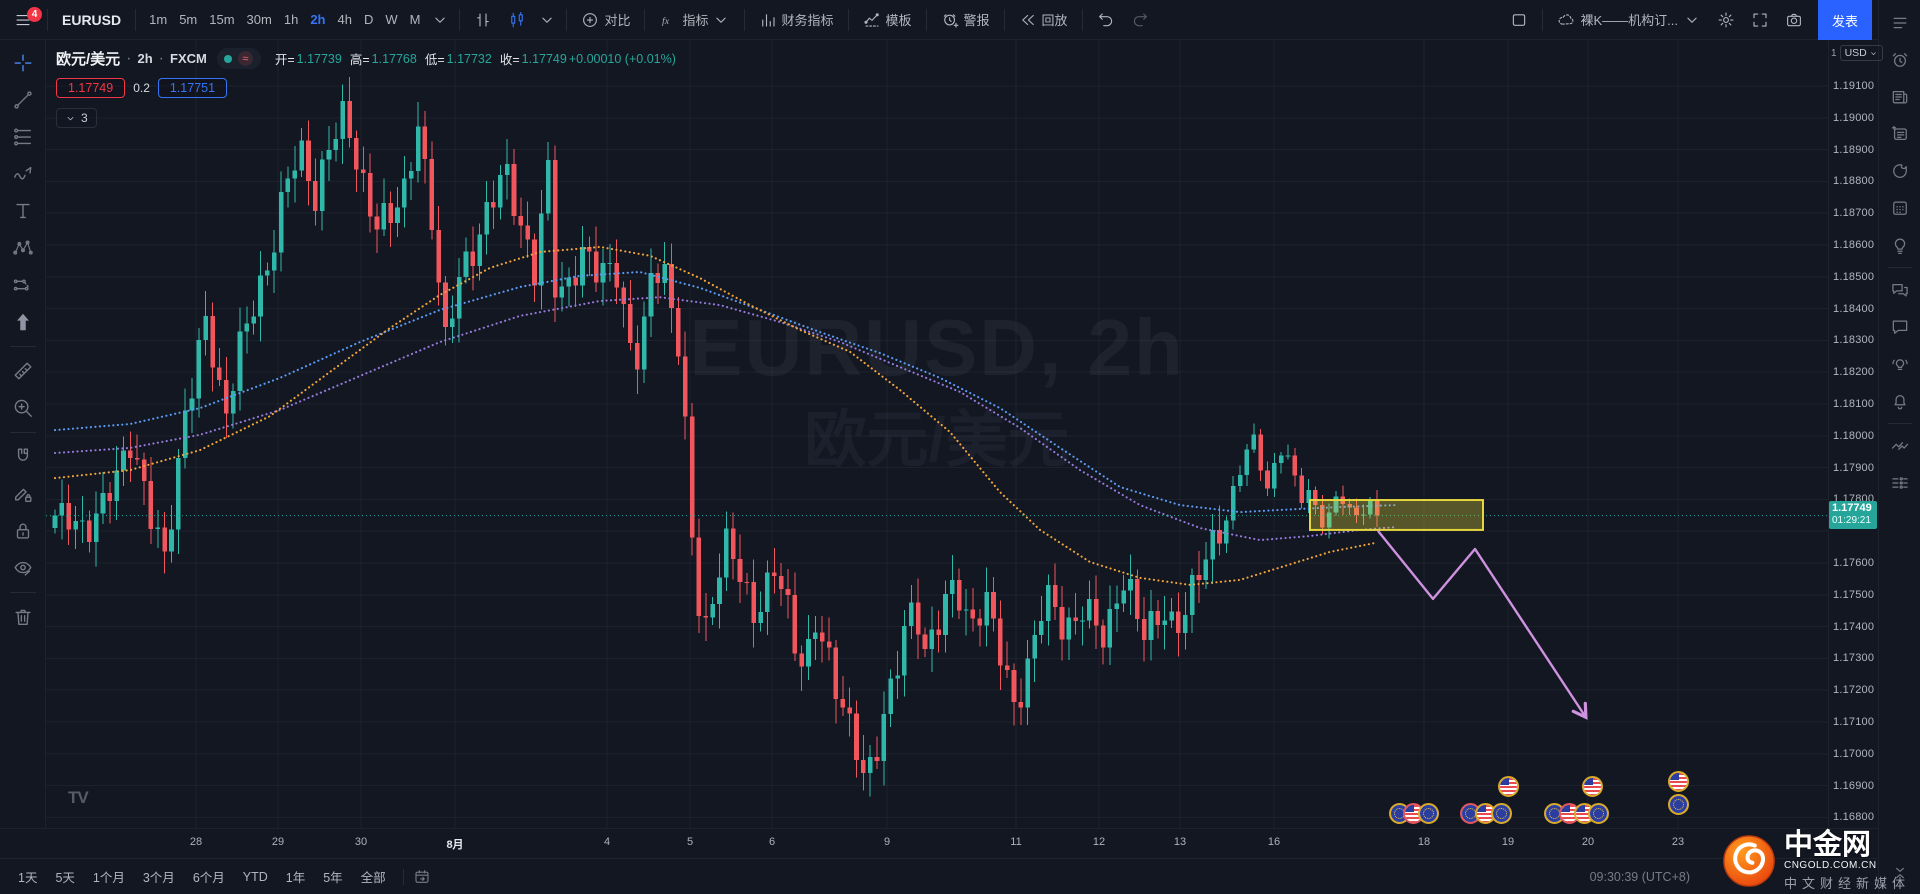 The image size is (1920, 894). I want to click on market-status-pill: ≈, so click(238, 58).